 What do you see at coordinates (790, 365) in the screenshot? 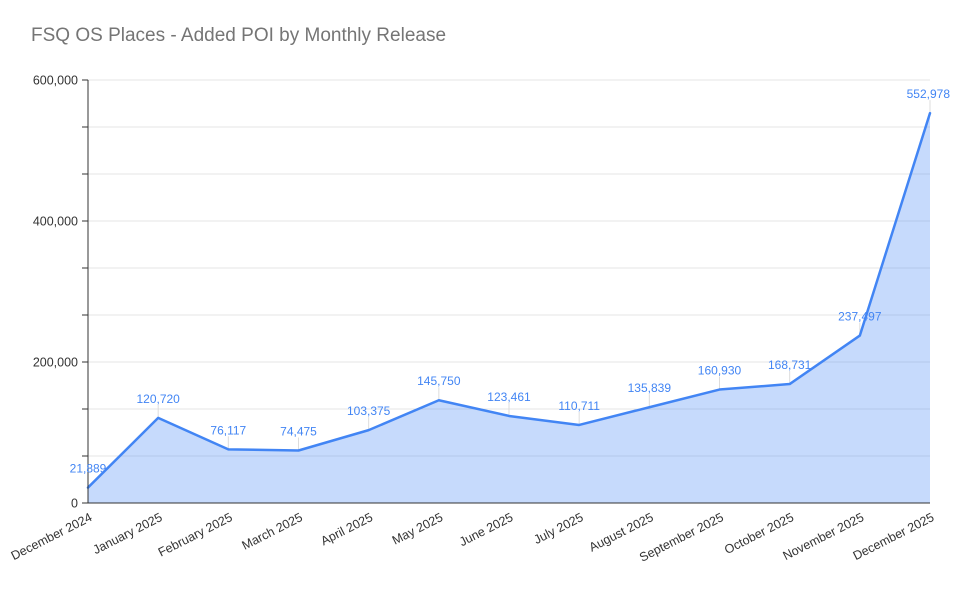
I see `data-label: 168,731` at bounding box center [790, 365].